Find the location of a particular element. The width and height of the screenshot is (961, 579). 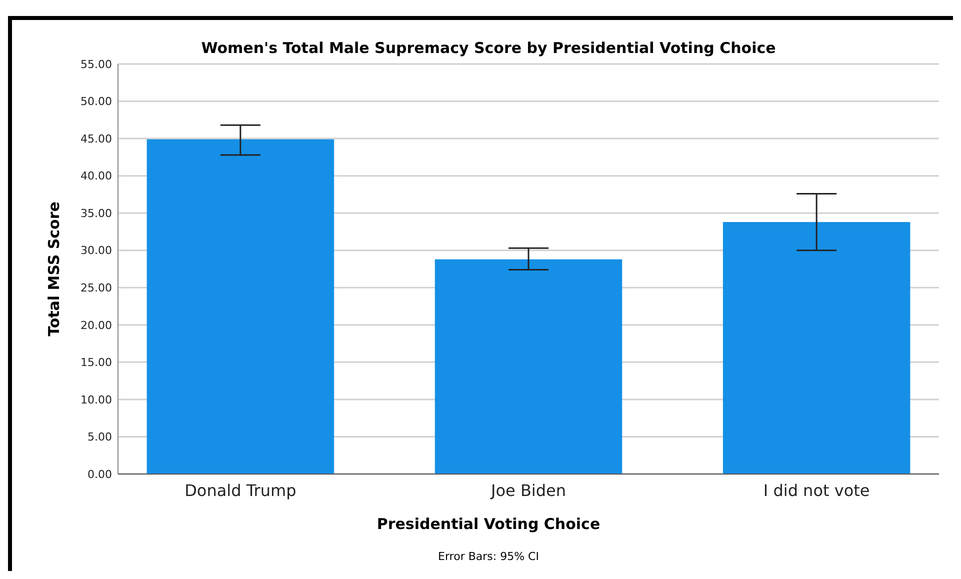

y-tick-label: 50.00 is located at coordinates (96, 101).